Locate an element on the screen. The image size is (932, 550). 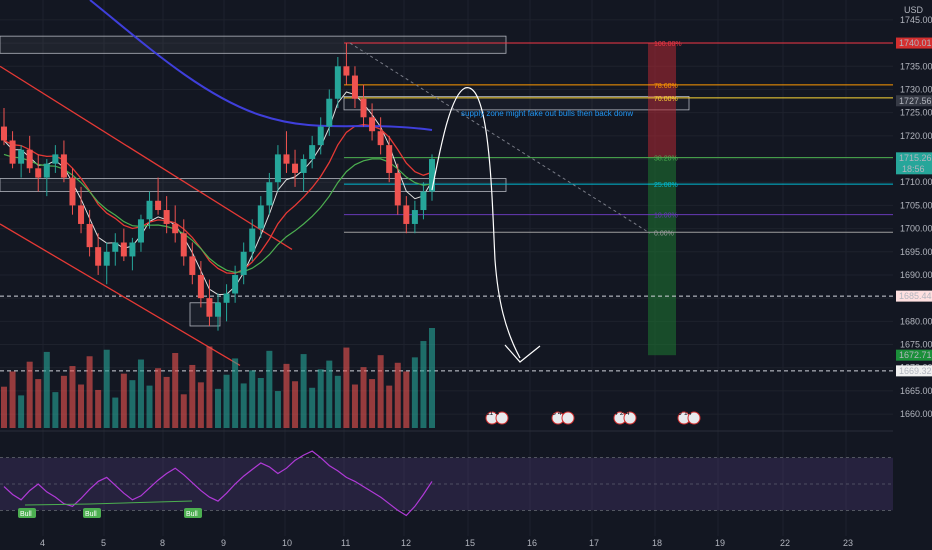
channel-upper-line is located at coordinates (146, 158).